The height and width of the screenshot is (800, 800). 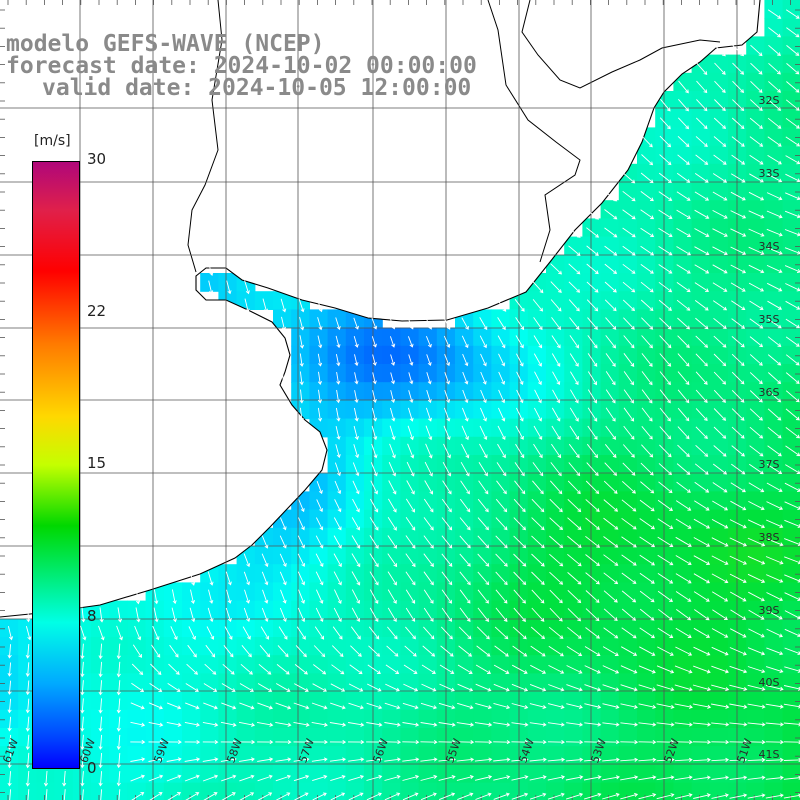 I want to click on colorbar-tick: 30, so click(x=97, y=159).